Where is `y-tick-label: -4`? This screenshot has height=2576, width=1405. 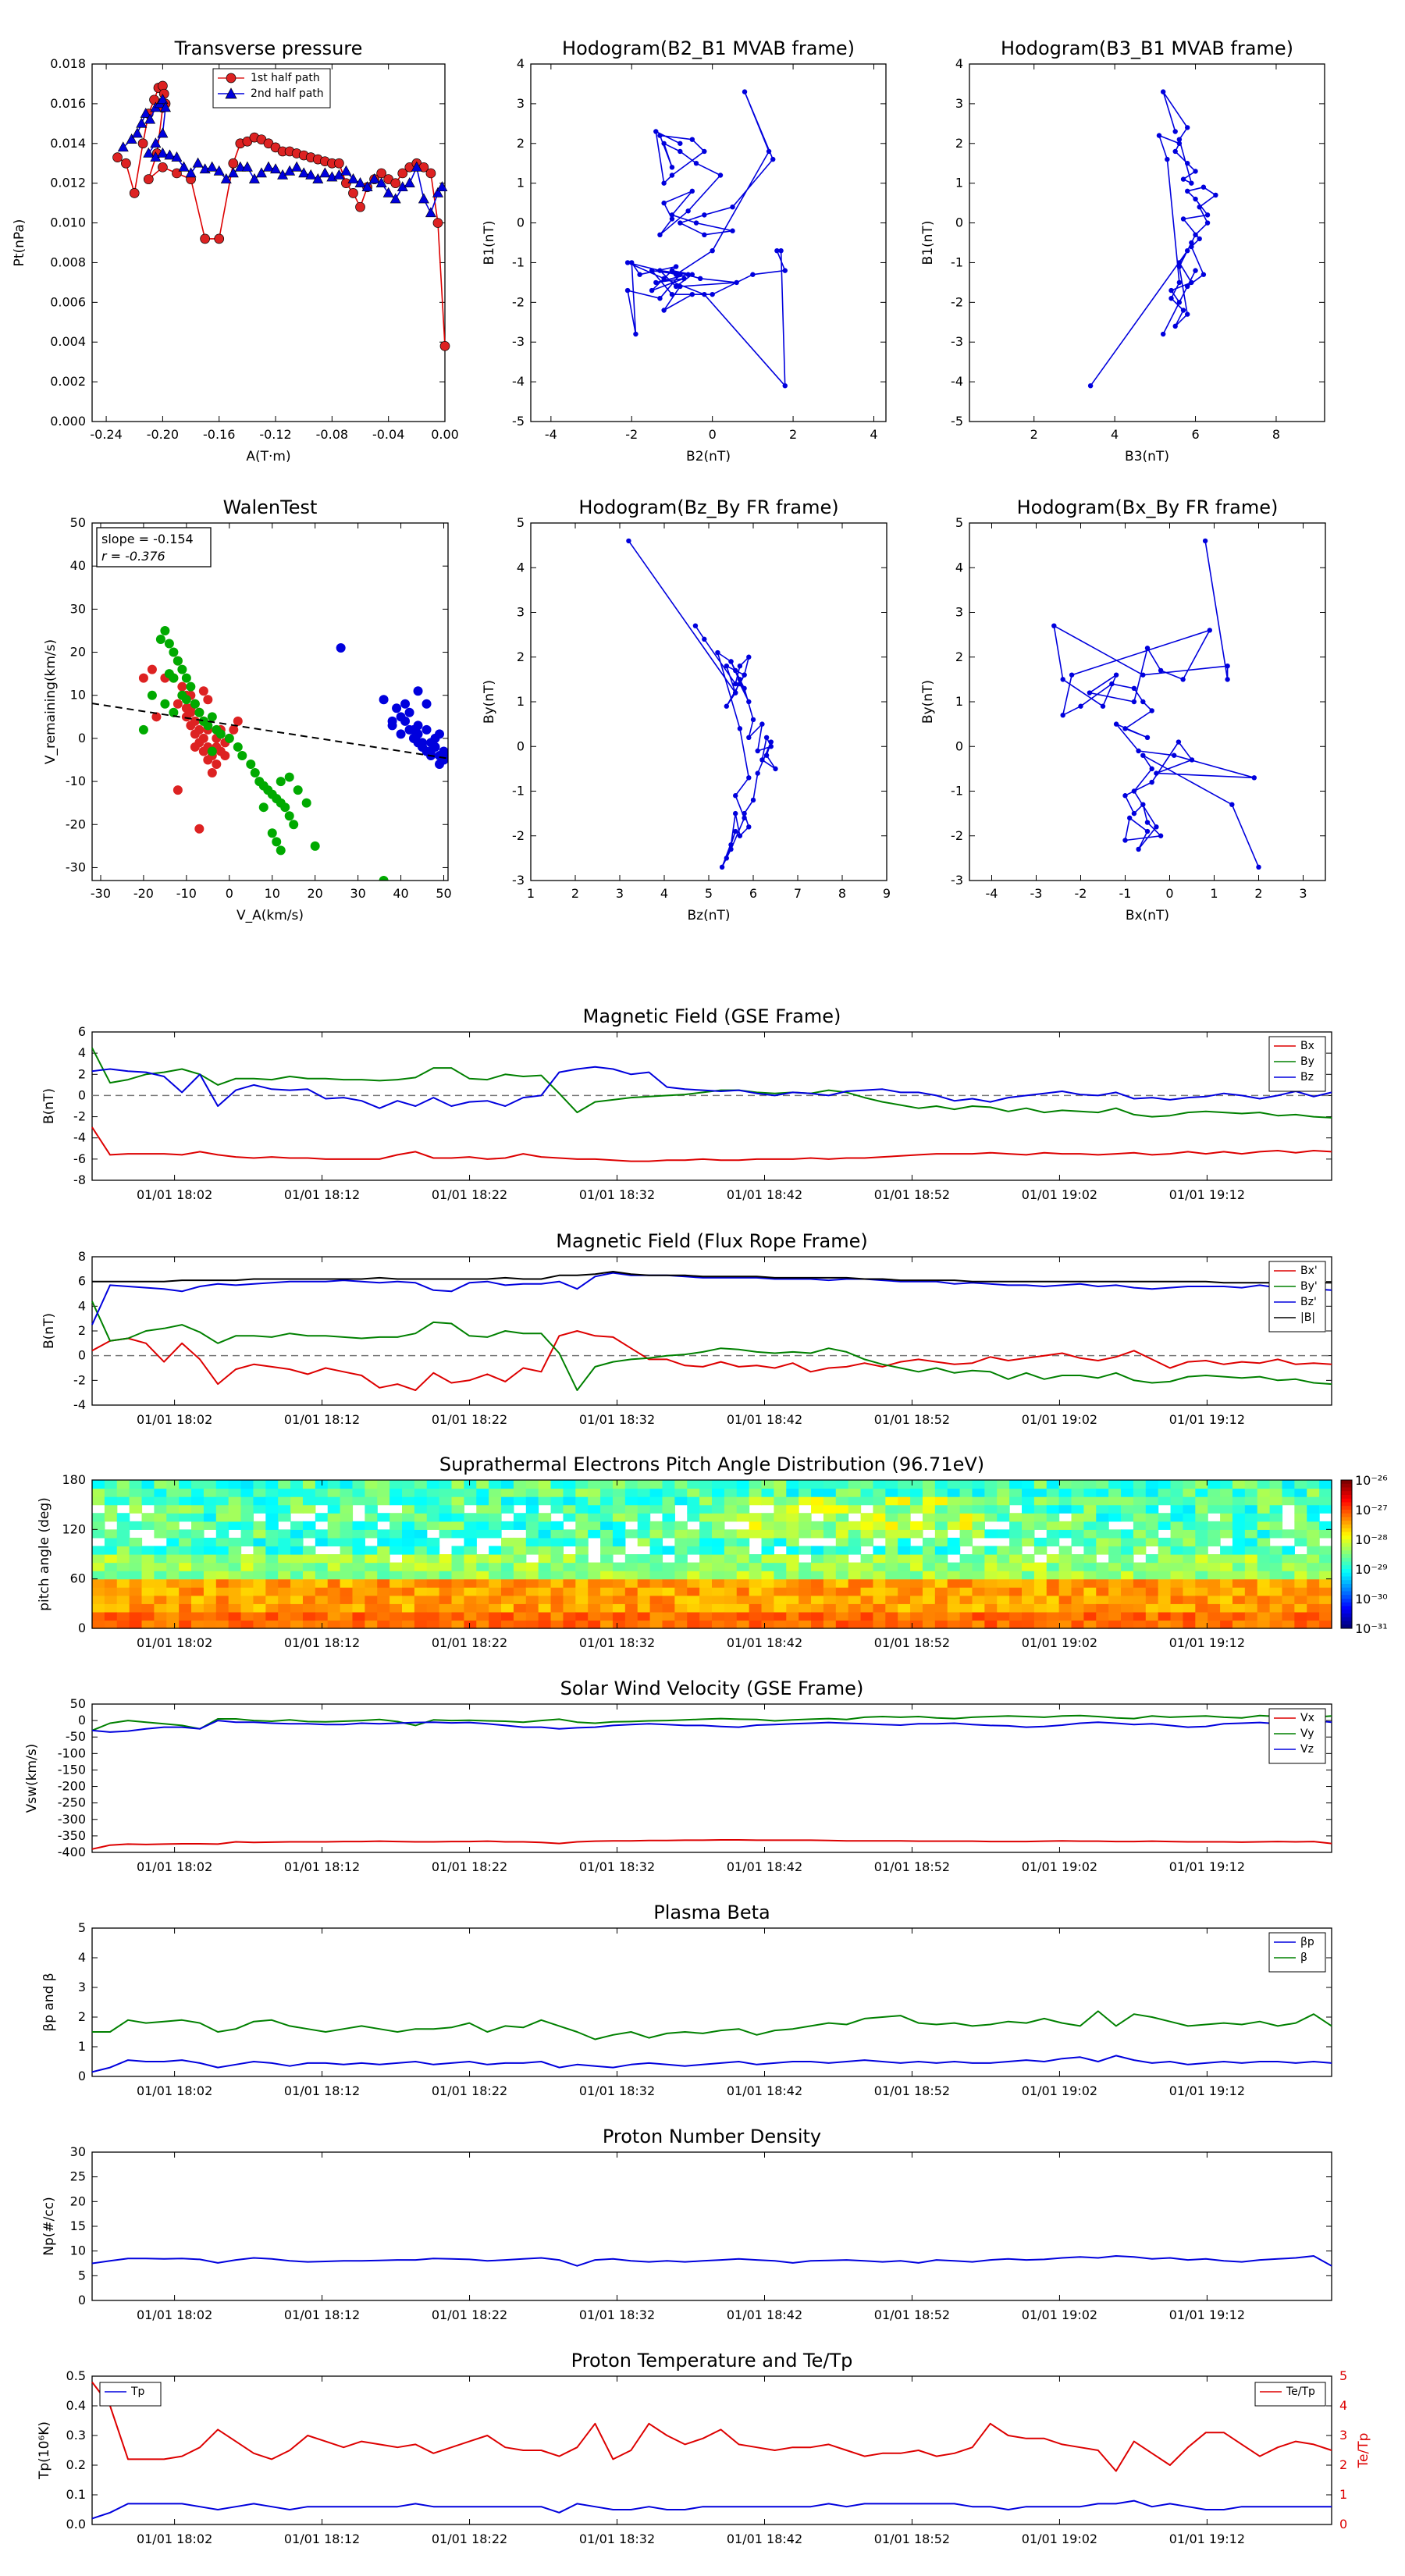 y-tick-label: -4 is located at coordinates (80, 1137).